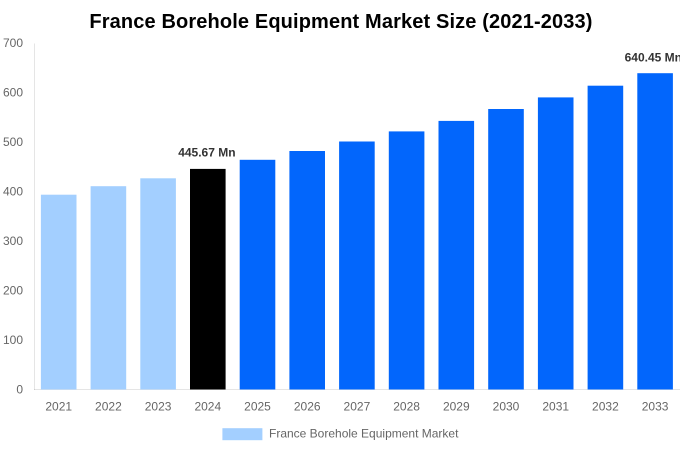 This screenshot has height=450, width=680. What do you see at coordinates (652, 57) in the screenshot?
I see `svg-text: 640.45 Mn` at bounding box center [652, 57].